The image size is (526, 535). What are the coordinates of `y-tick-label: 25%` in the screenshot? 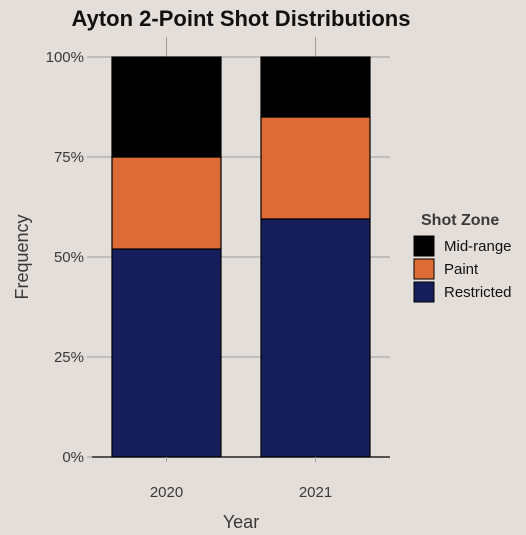 It's located at (69, 357).